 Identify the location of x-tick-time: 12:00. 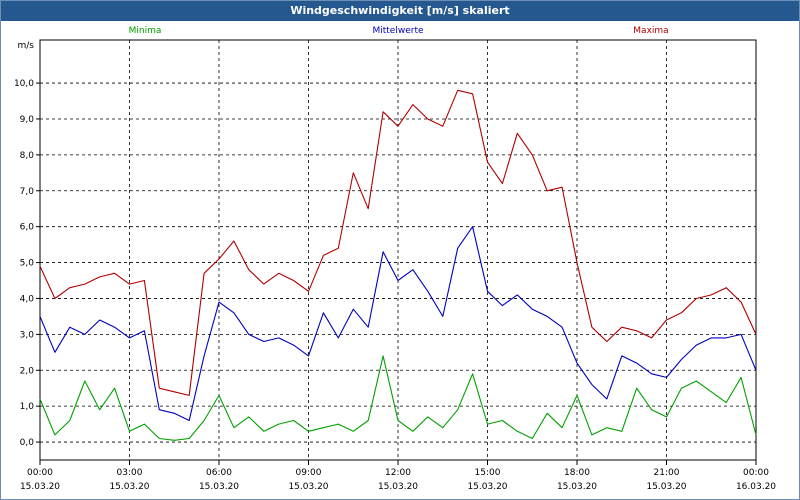
(398, 473).